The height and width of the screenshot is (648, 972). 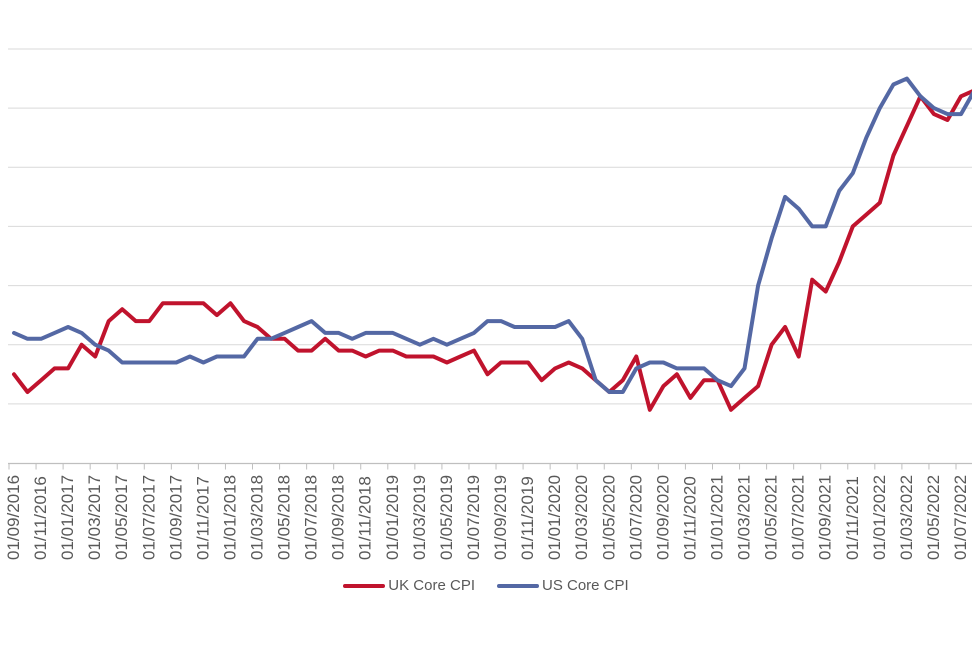 I want to click on x-axis-label: 01/07/2018, so click(x=311, y=517).